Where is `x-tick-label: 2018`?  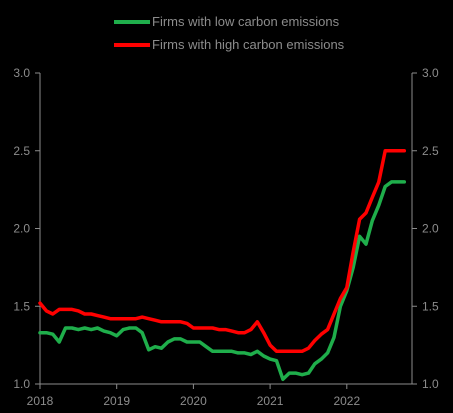 x-tick-label: 2018 is located at coordinates (40, 401).